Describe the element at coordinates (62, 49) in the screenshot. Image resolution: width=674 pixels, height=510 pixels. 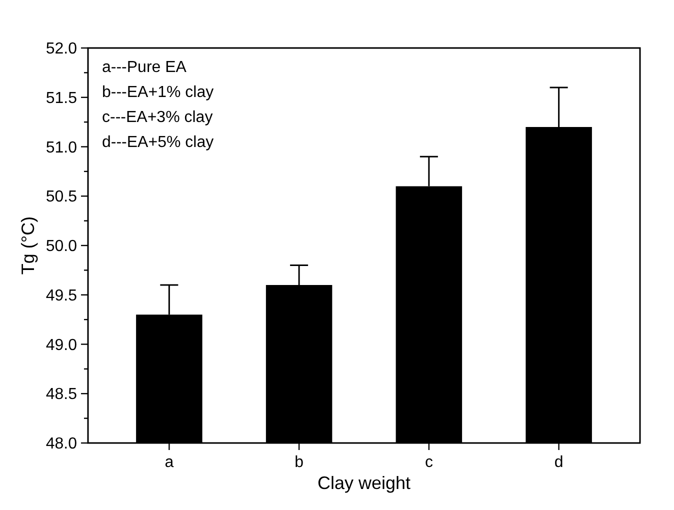
I see `y-tick-label: 52.0` at that location.